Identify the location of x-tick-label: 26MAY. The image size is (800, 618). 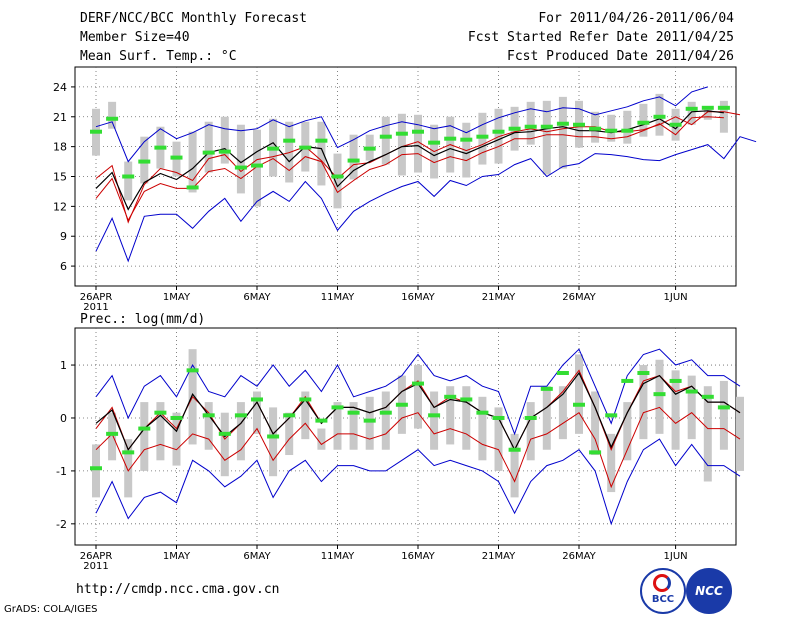
(579, 556).